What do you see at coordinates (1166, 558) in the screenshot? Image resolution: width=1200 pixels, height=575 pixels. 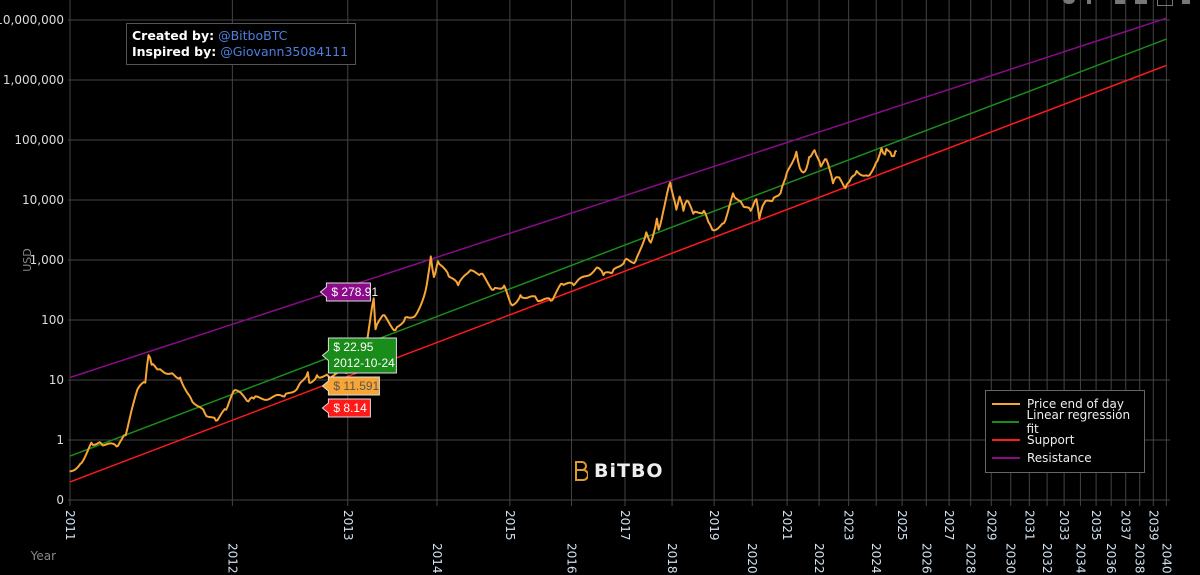 I see `x-tick-label: 2040` at bounding box center [1166, 558].